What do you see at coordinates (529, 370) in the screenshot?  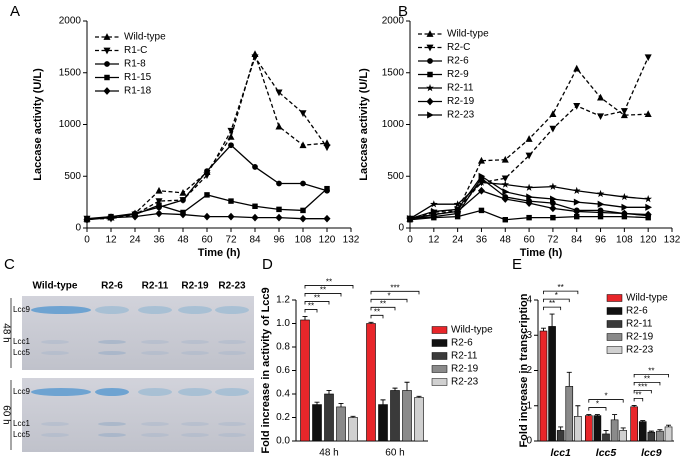 I see `y-tick-label: 2` at bounding box center [529, 370].